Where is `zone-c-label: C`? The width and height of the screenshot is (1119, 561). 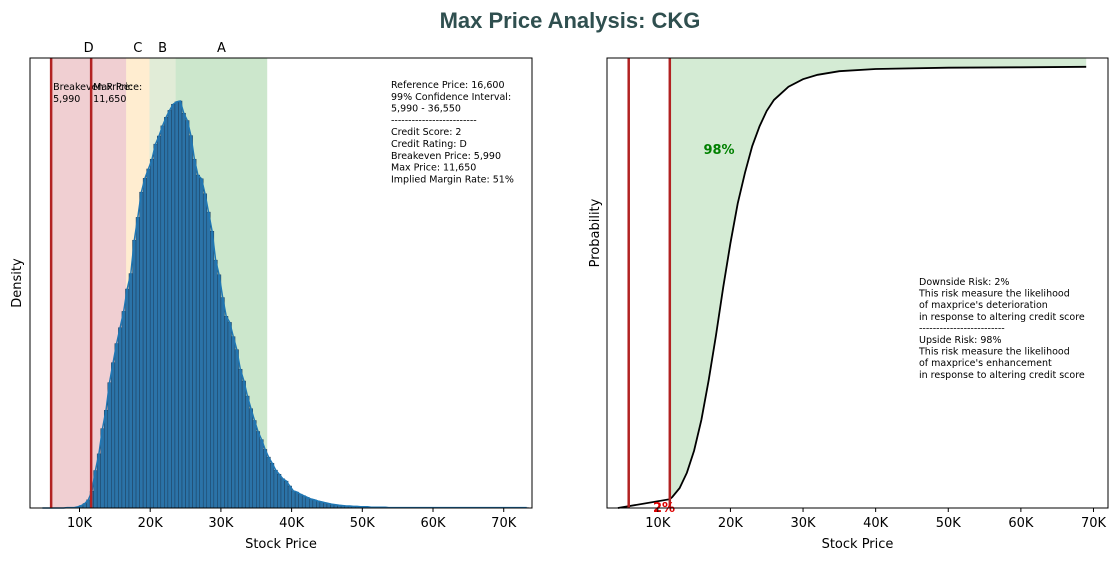
zone-c-label: C is located at coordinates (137, 48).